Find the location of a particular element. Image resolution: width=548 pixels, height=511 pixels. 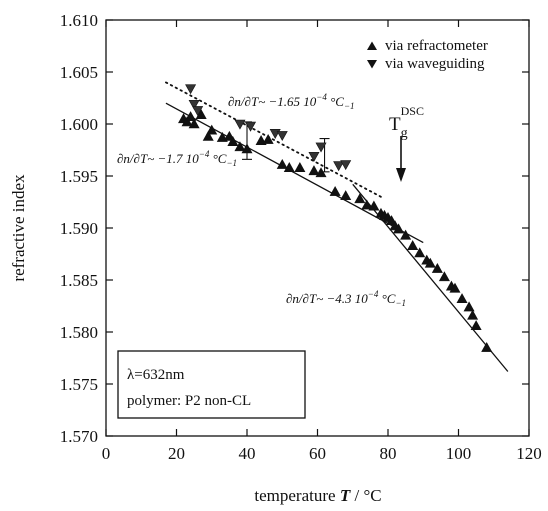

x-tick-label: 40 is located at coordinates (247, 453).